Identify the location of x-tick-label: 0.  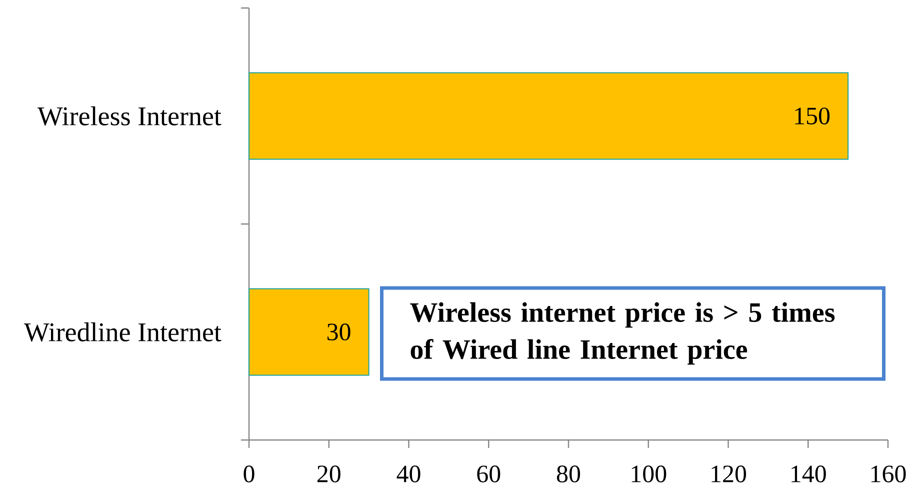
(249, 474).